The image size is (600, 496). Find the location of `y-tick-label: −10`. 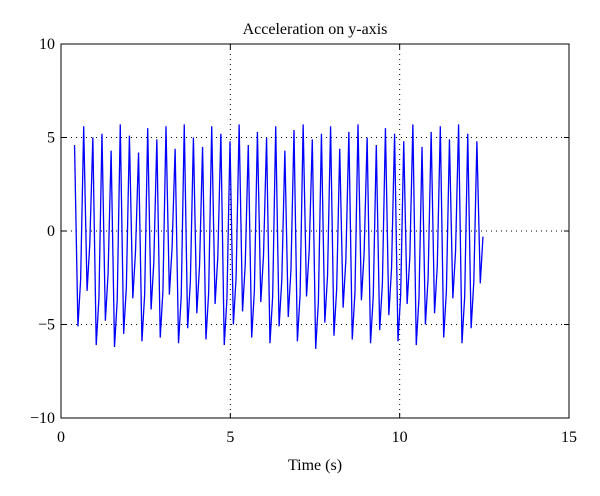

y-tick-label: −10 is located at coordinates (42, 418).